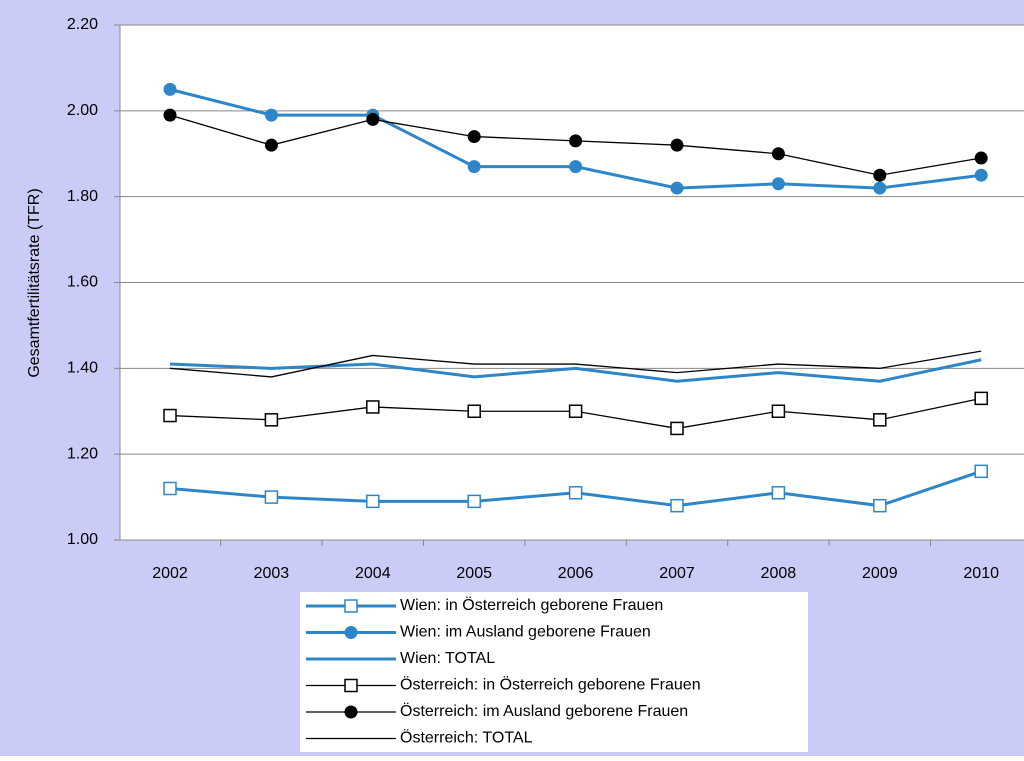 Image resolution: width=1024 pixels, height=761 pixels. I want to click on legend-label: Wien: in Österreich geborene Frauen, so click(531, 605).